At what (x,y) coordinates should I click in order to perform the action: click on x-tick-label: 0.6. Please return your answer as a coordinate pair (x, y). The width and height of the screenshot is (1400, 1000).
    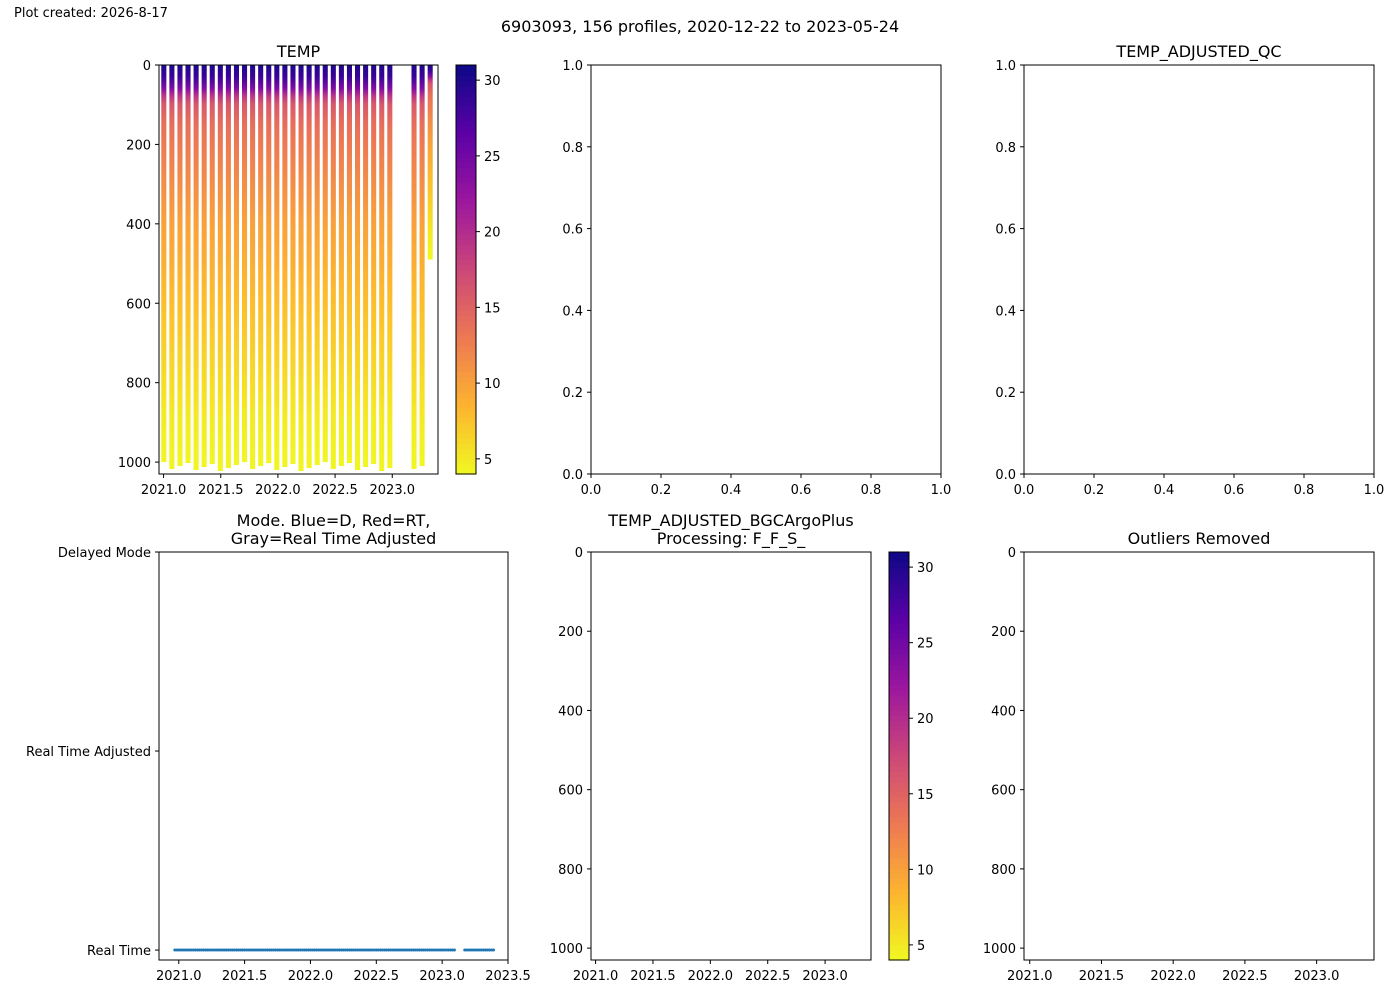
    Looking at the image, I should click on (1234, 490).